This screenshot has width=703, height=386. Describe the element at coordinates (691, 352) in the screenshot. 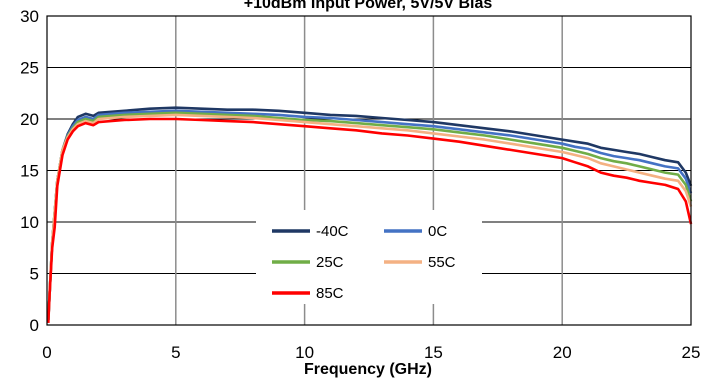

I see `x-tick-label: 25` at that location.